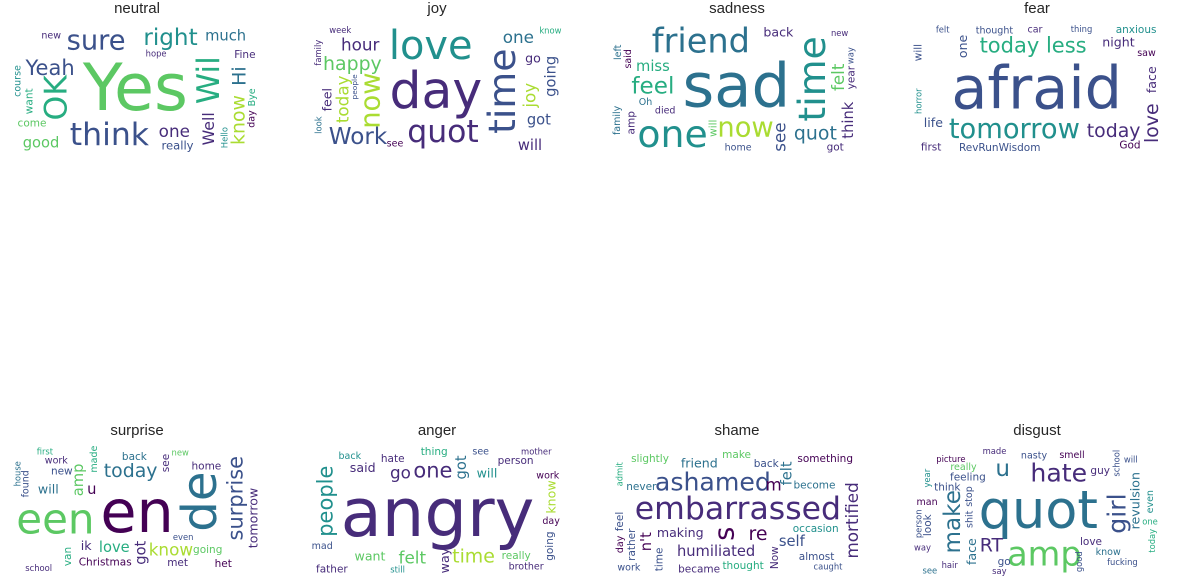 This screenshot has height=586, width=1182. What do you see at coordinates (632, 123) in the screenshot?
I see `cloud-word: amp` at bounding box center [632, 123].